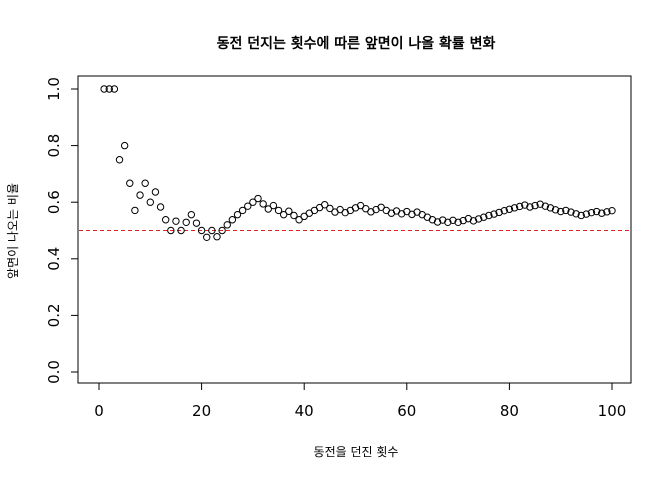 The image size is (672, 480). I want to click on x-tick-label: 0, so click(99, 411).